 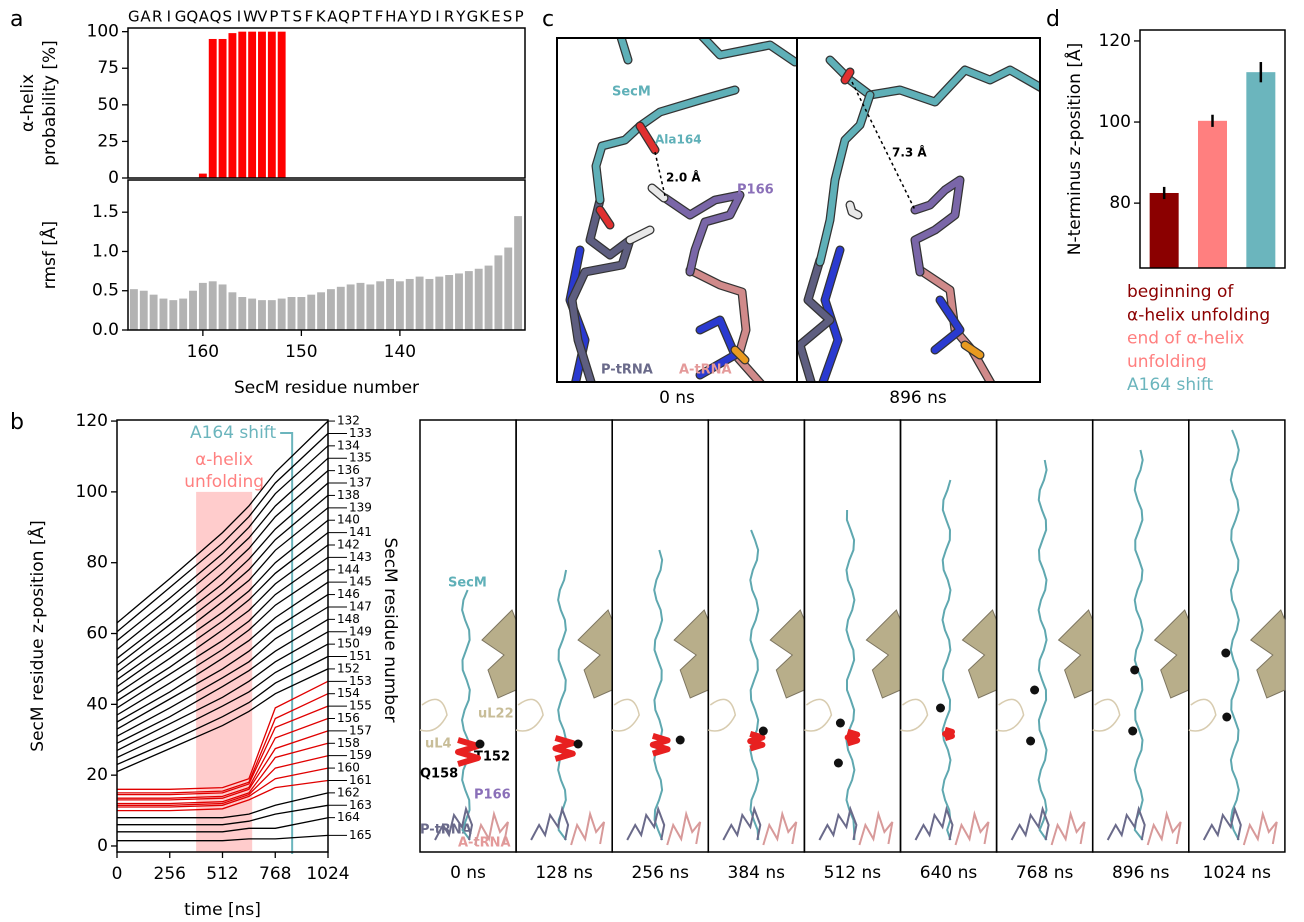 What do you see at coordinates (1141, 873) in the screenshot?
I see `time-label: 896 ns` at bounding box center [1141, 873].